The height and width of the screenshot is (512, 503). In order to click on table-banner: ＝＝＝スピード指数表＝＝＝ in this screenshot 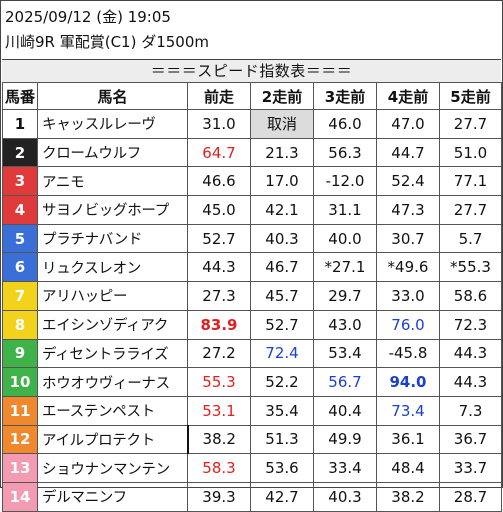, I will do `click(251, 70)`.